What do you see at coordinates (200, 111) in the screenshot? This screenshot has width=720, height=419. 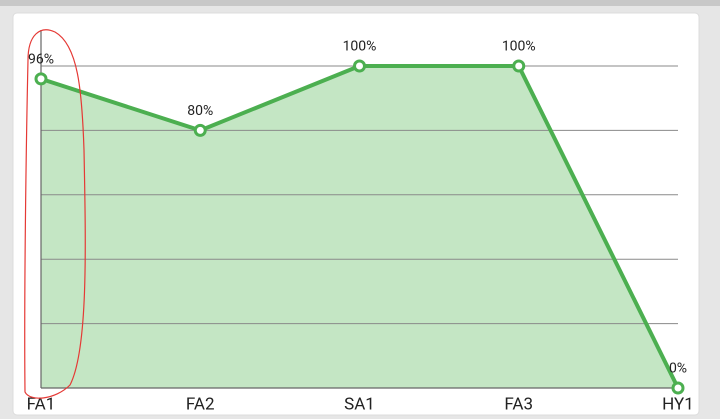 I see `data-label: 80%` at bounding box center [200, 111].